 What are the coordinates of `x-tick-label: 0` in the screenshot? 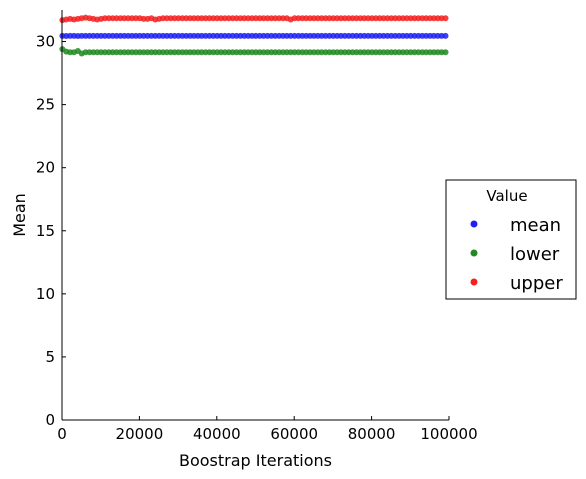 It's located at (62, 434).